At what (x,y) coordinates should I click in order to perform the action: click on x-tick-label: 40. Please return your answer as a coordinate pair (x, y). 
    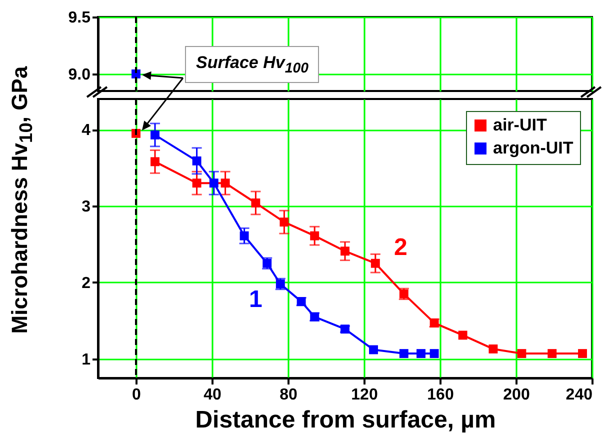
    Looking at the image, I should click on (213, 395).